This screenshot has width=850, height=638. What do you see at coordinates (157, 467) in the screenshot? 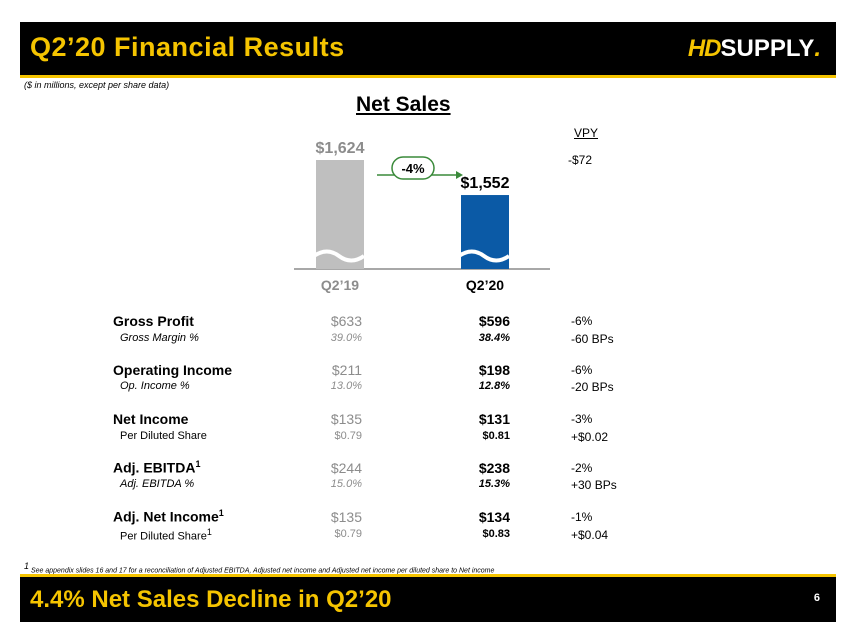
I see `adj-ebitda-label: Adj. EBITDA1` at bounding box center [157, 467].